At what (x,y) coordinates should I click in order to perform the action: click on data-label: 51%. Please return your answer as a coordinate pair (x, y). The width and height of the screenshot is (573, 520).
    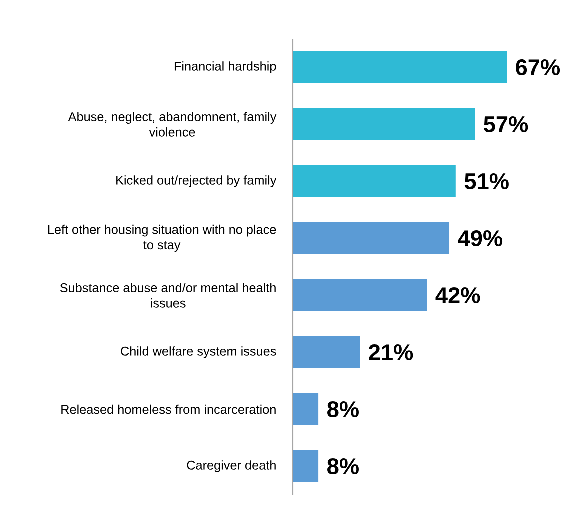
    Looking at the image, I should click on (486, 182).